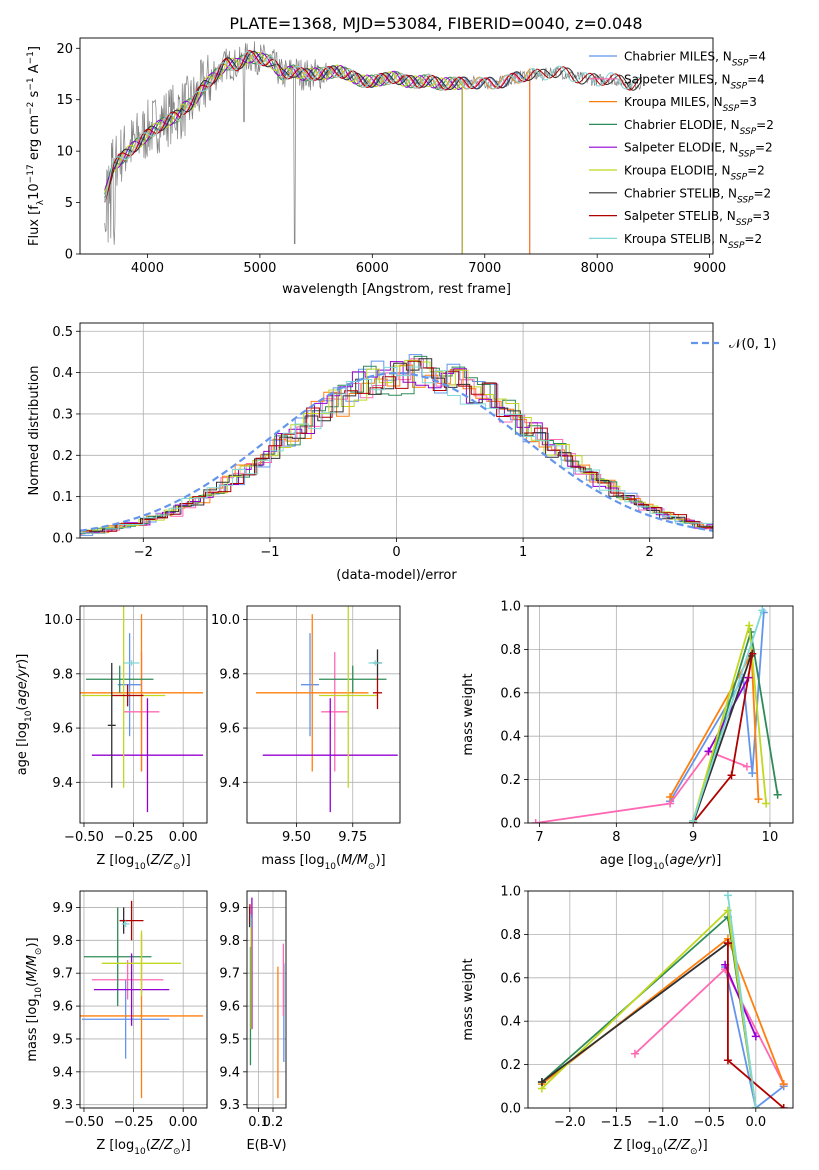 This screenshot has height=1170, width=819. What do you see at coordinates (266, 1145) in the screenshot?
I see `ebv-xlabel: E(B-V)` at bounding box center [266, 1145].